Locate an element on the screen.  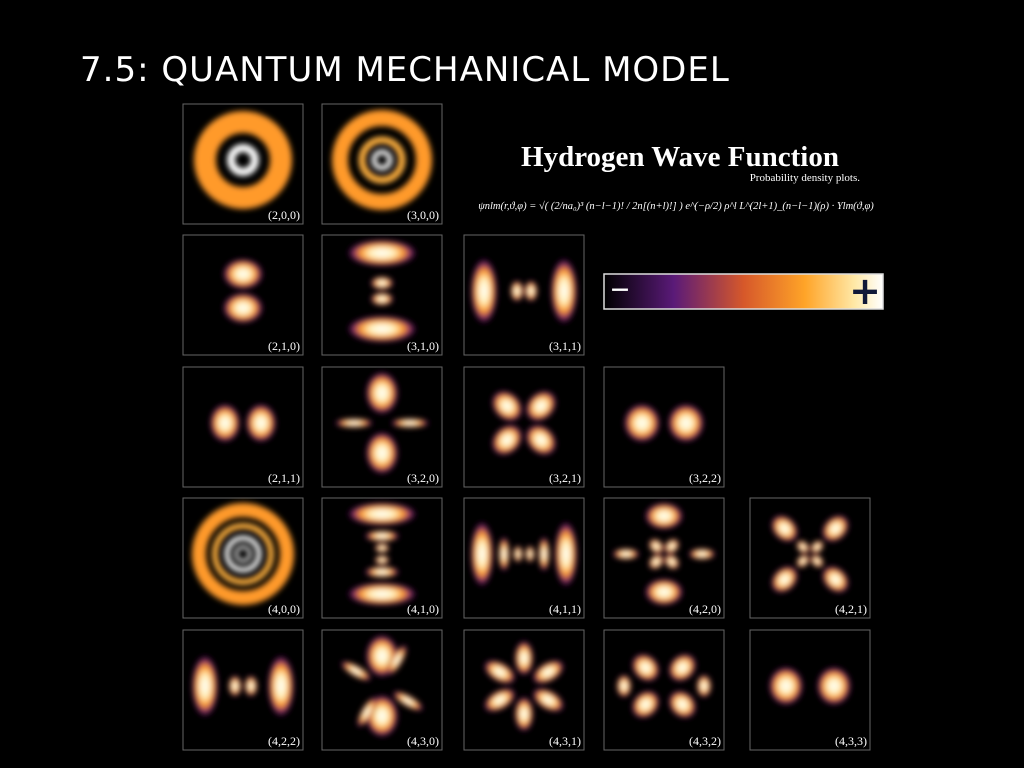
color-scale: − + is located at coordinates (743, 291).